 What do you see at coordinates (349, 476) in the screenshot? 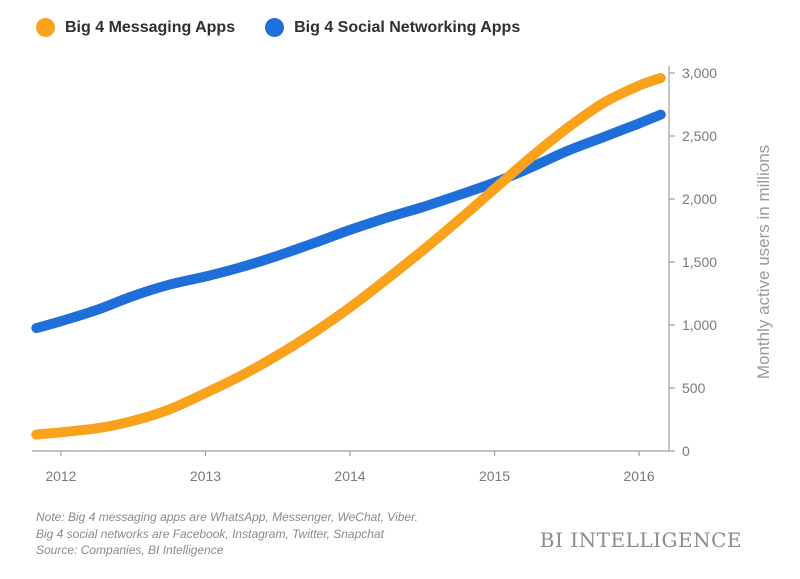
I see `x-tick-label: 2014` at bounding box center [349, 476].